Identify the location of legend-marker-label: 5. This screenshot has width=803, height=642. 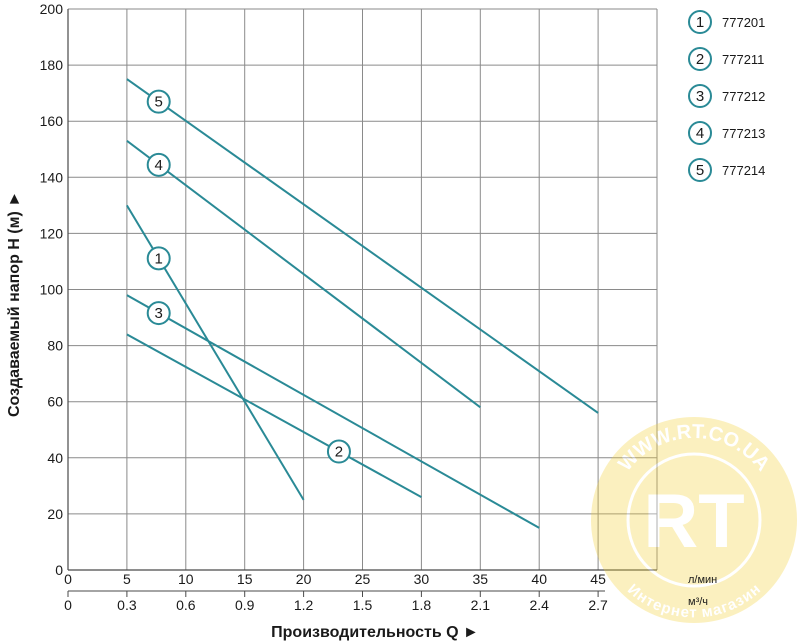
(700, 170).